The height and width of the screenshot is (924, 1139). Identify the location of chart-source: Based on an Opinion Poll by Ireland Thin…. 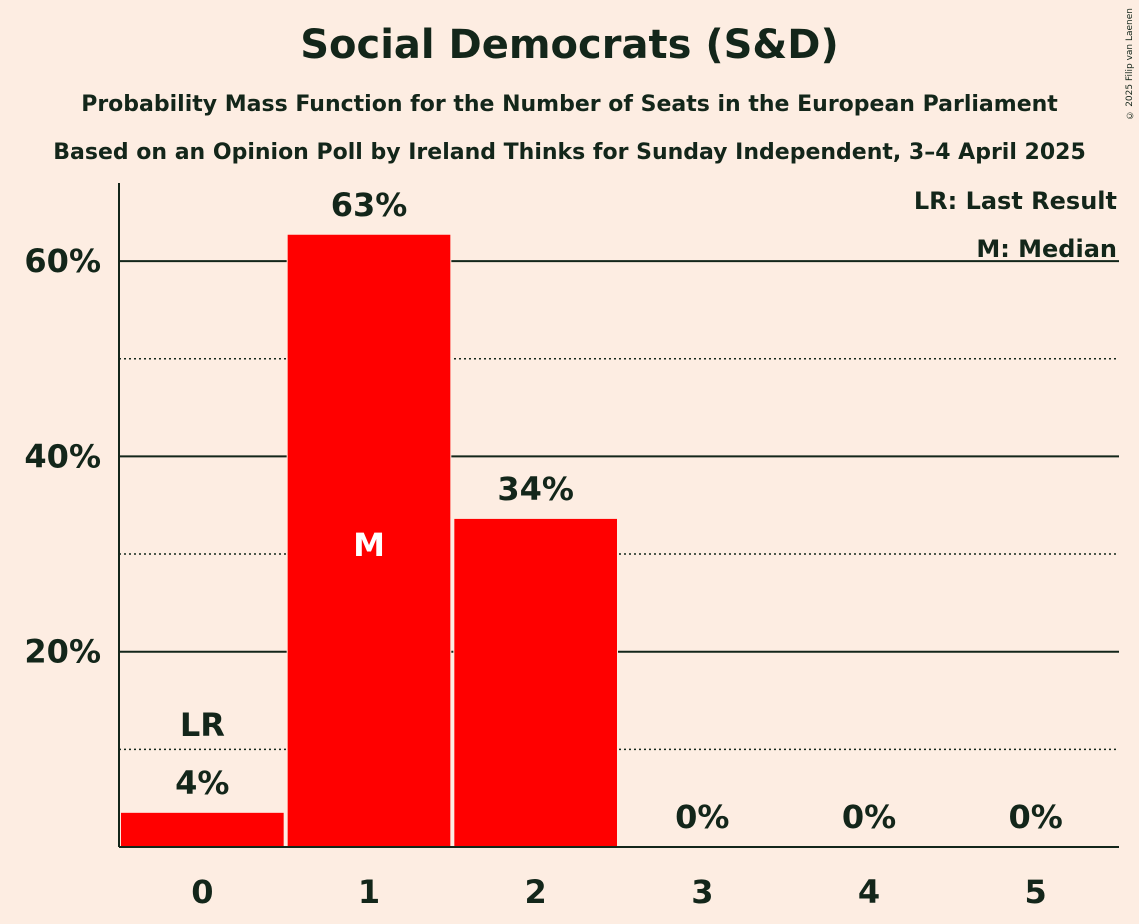
(569, 152).